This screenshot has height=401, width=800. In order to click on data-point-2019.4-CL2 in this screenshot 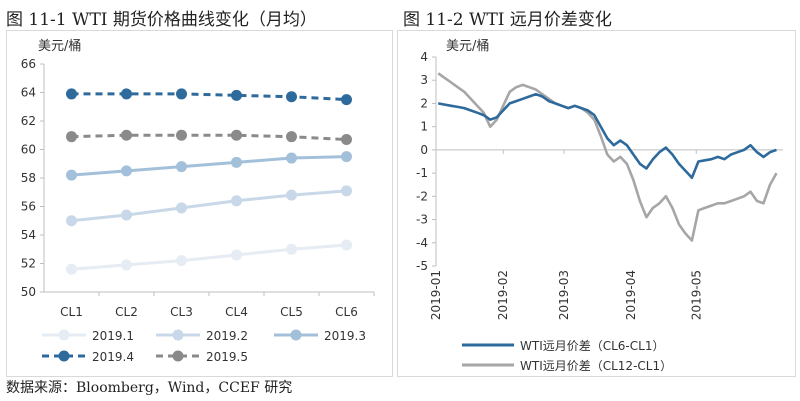, I will do `click(126, 94)`.